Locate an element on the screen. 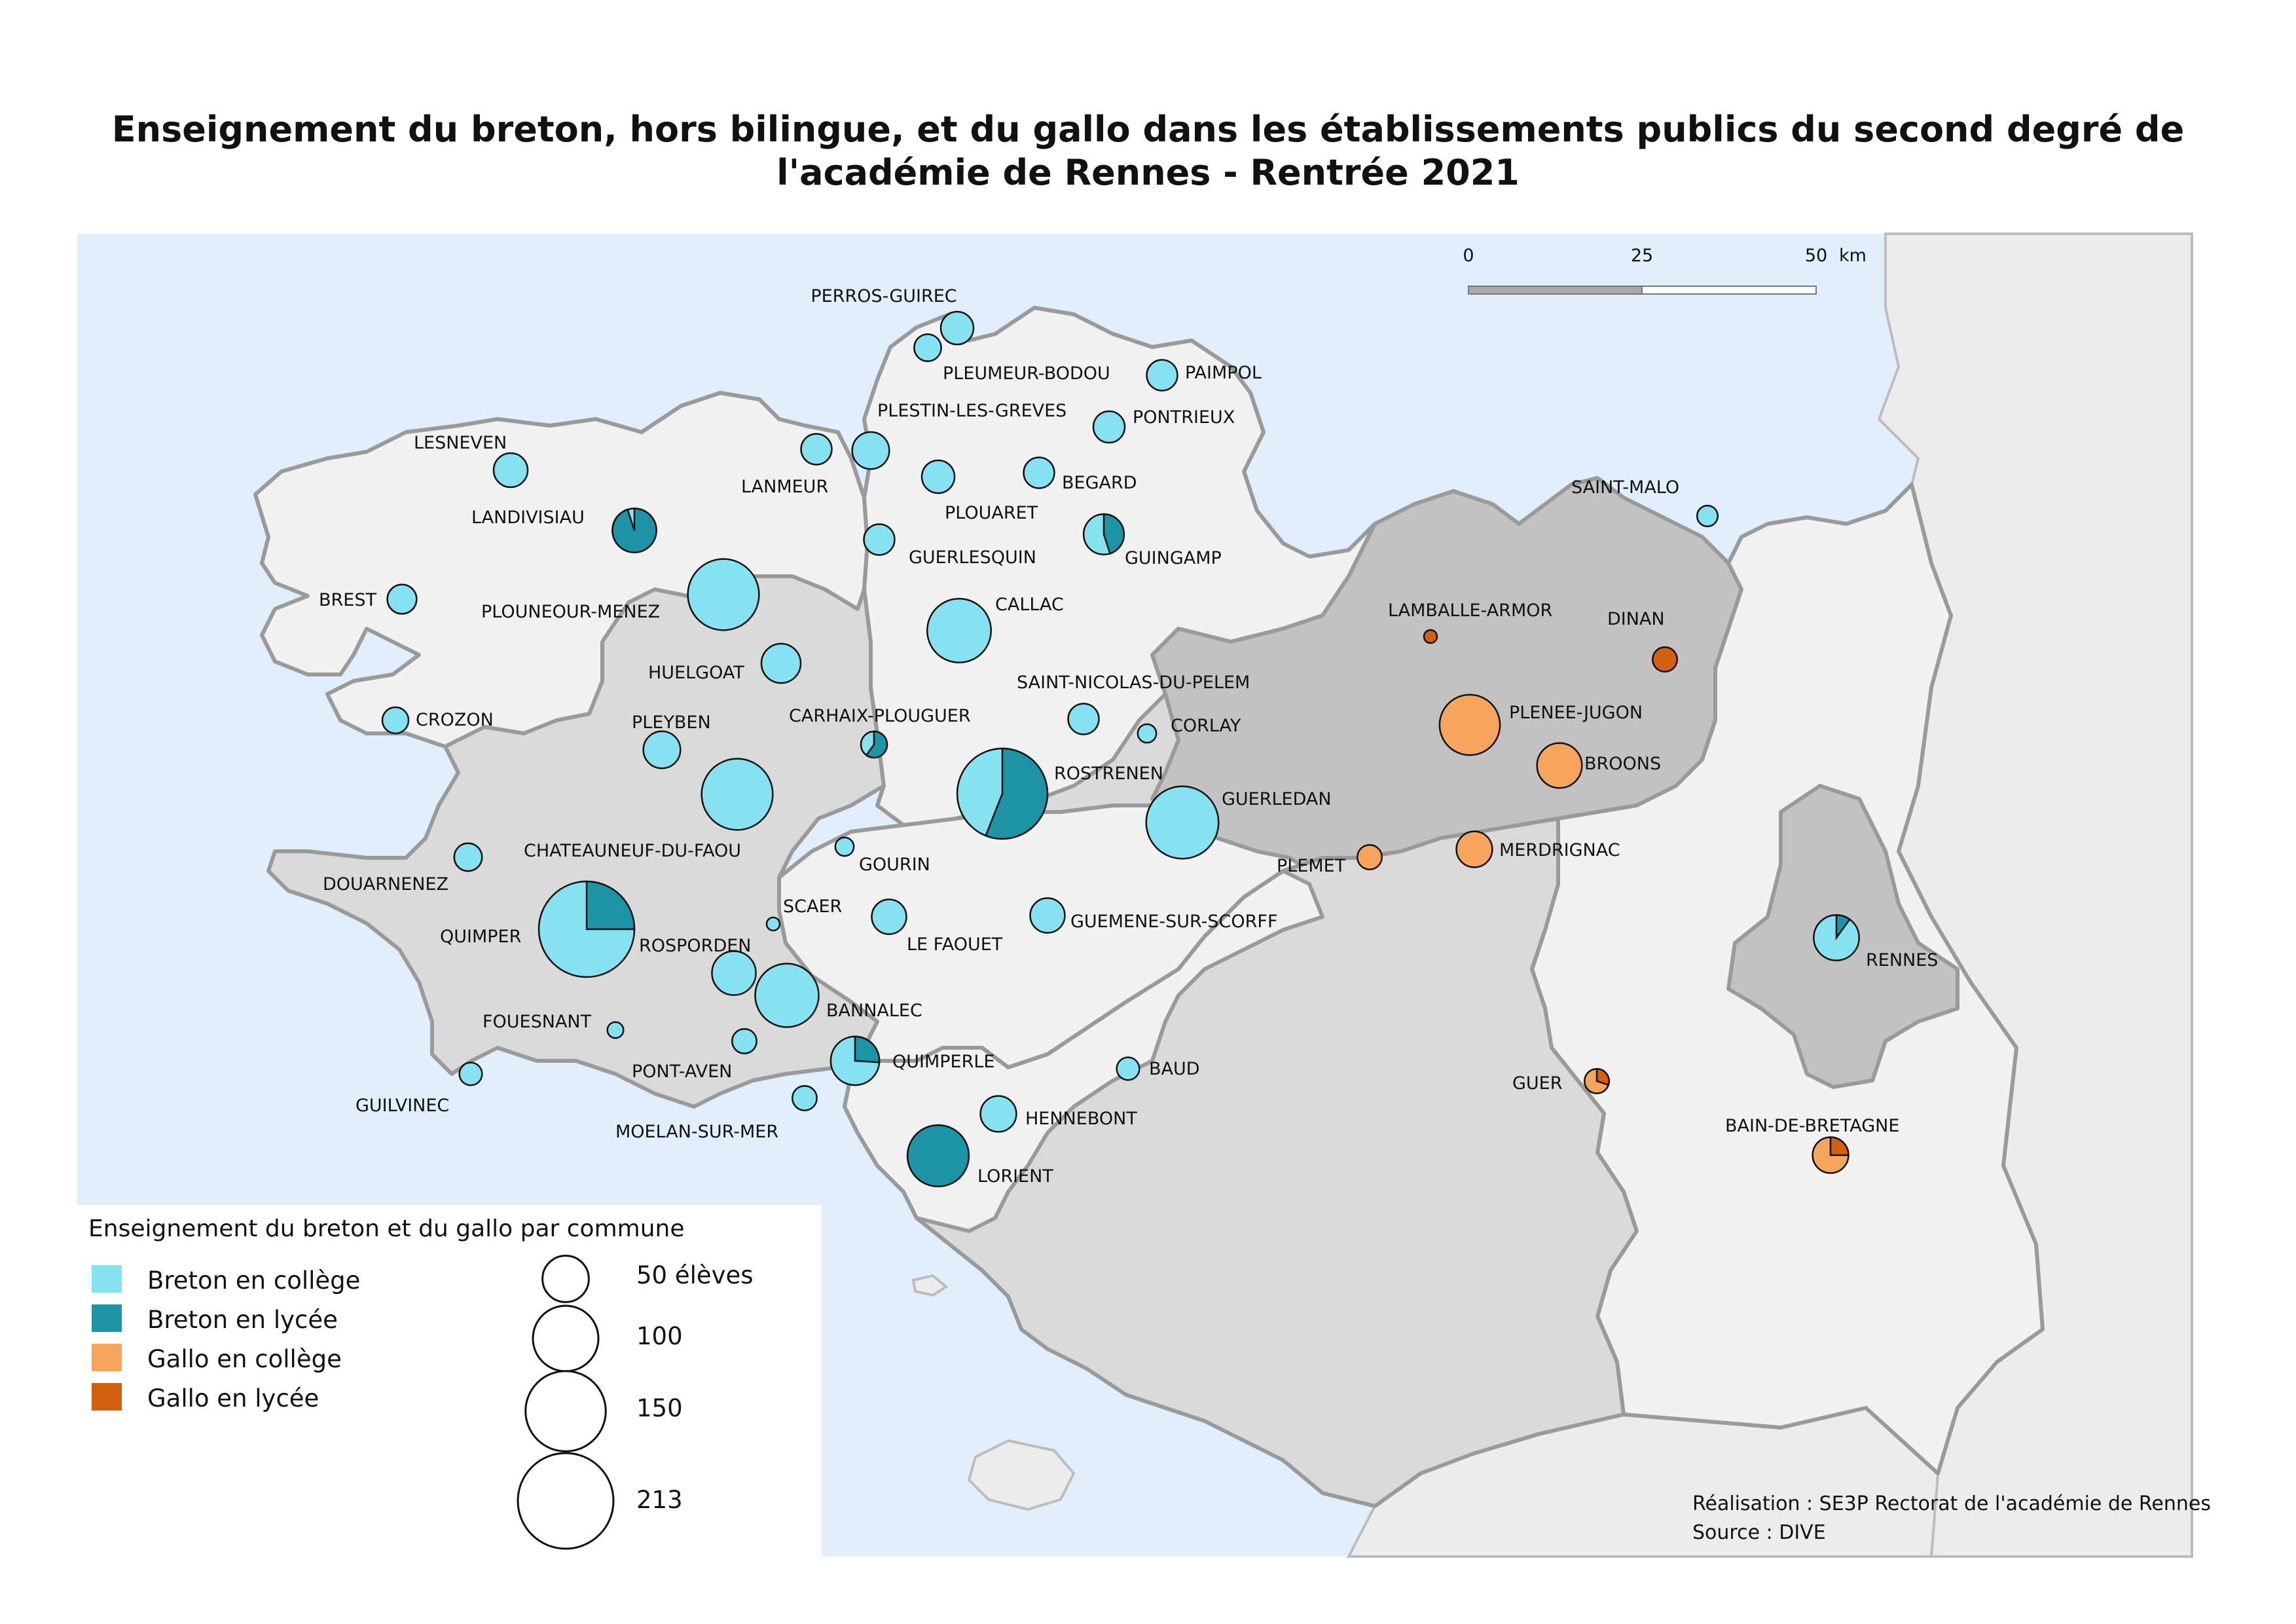 This screenshot has width=2296, height=1624. symbol-corlay-circle is located at coordinates (1147, 733).